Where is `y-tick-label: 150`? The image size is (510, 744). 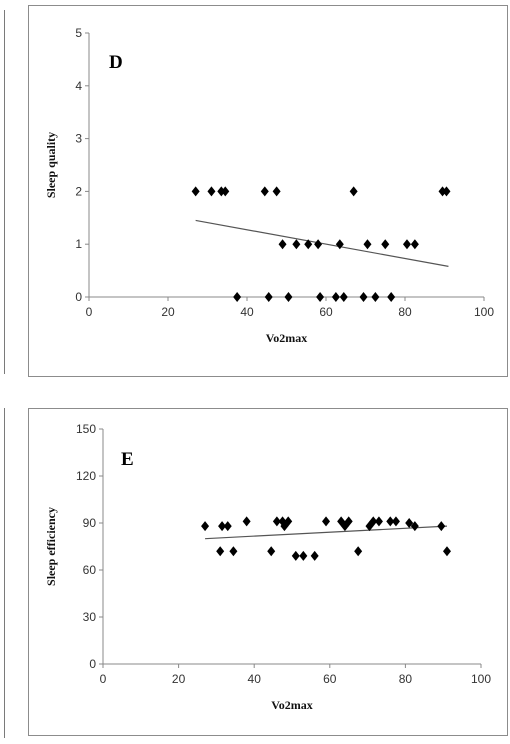 y-tick-label: 150 is located at coordinates (86, 429).